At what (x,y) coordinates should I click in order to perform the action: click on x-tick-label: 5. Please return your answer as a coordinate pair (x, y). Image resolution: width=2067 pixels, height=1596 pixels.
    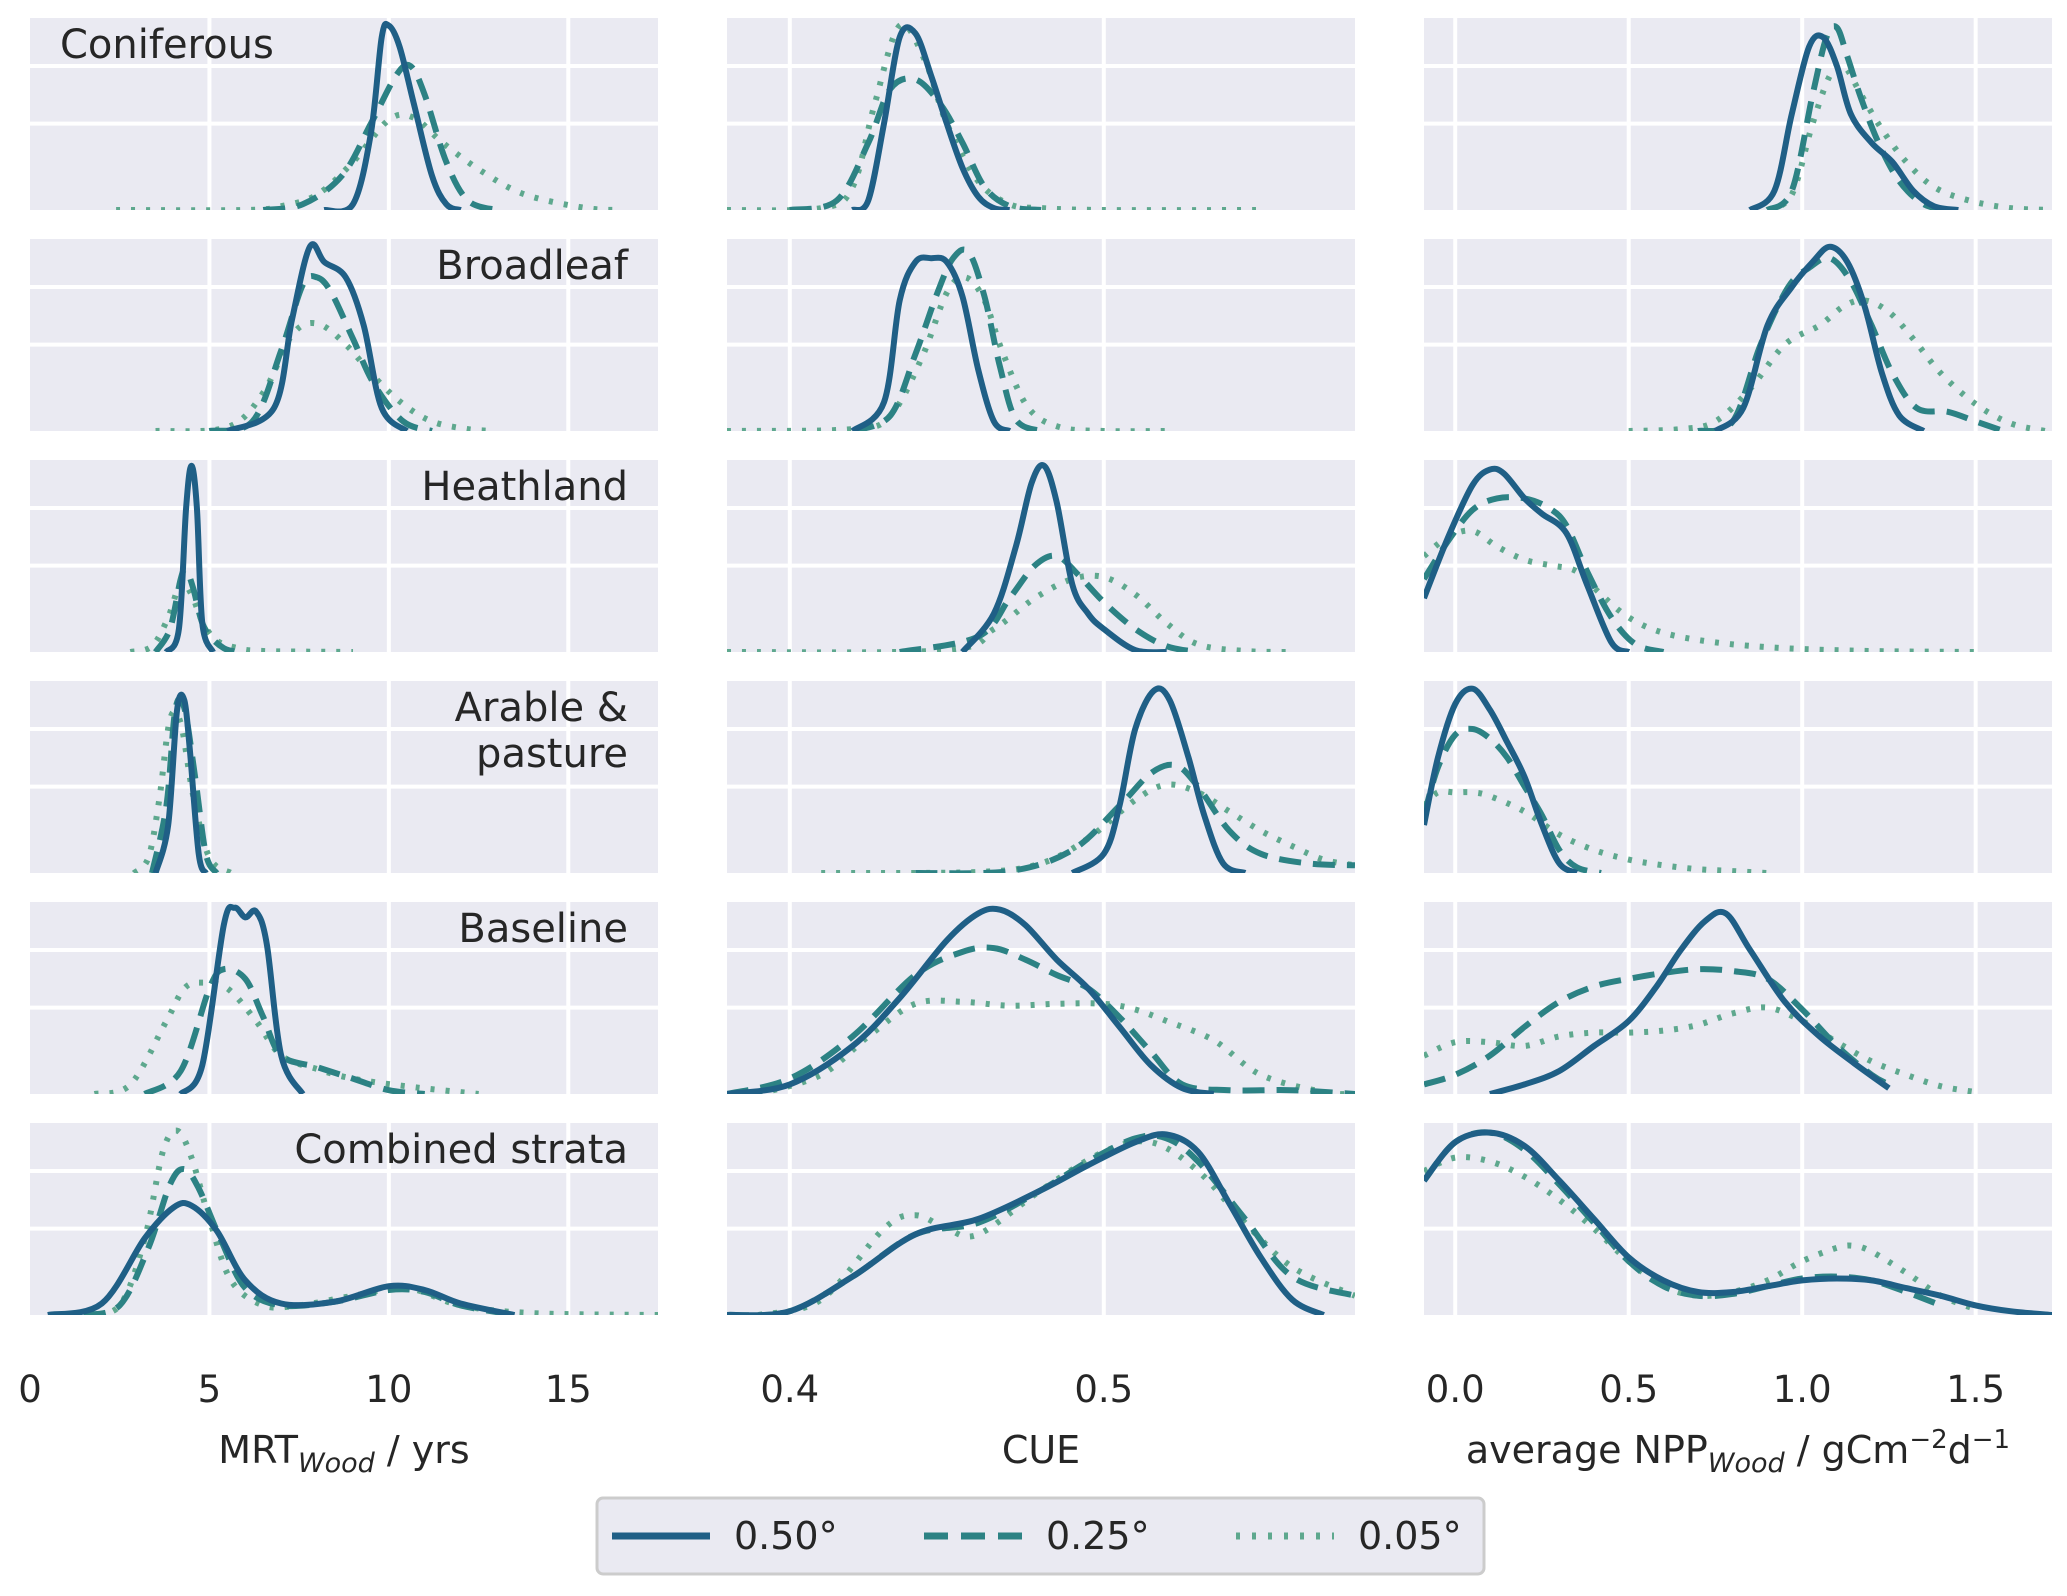
    Looking at the image, I should click on (210, 1389).